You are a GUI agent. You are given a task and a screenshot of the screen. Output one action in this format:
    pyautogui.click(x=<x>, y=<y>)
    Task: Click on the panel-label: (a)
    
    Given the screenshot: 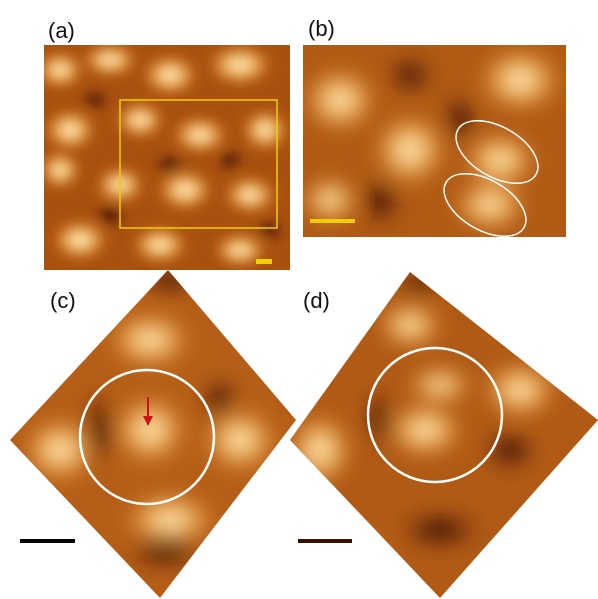 What is the action you would take?
    pyautogui.click(x=61, y=30)
    